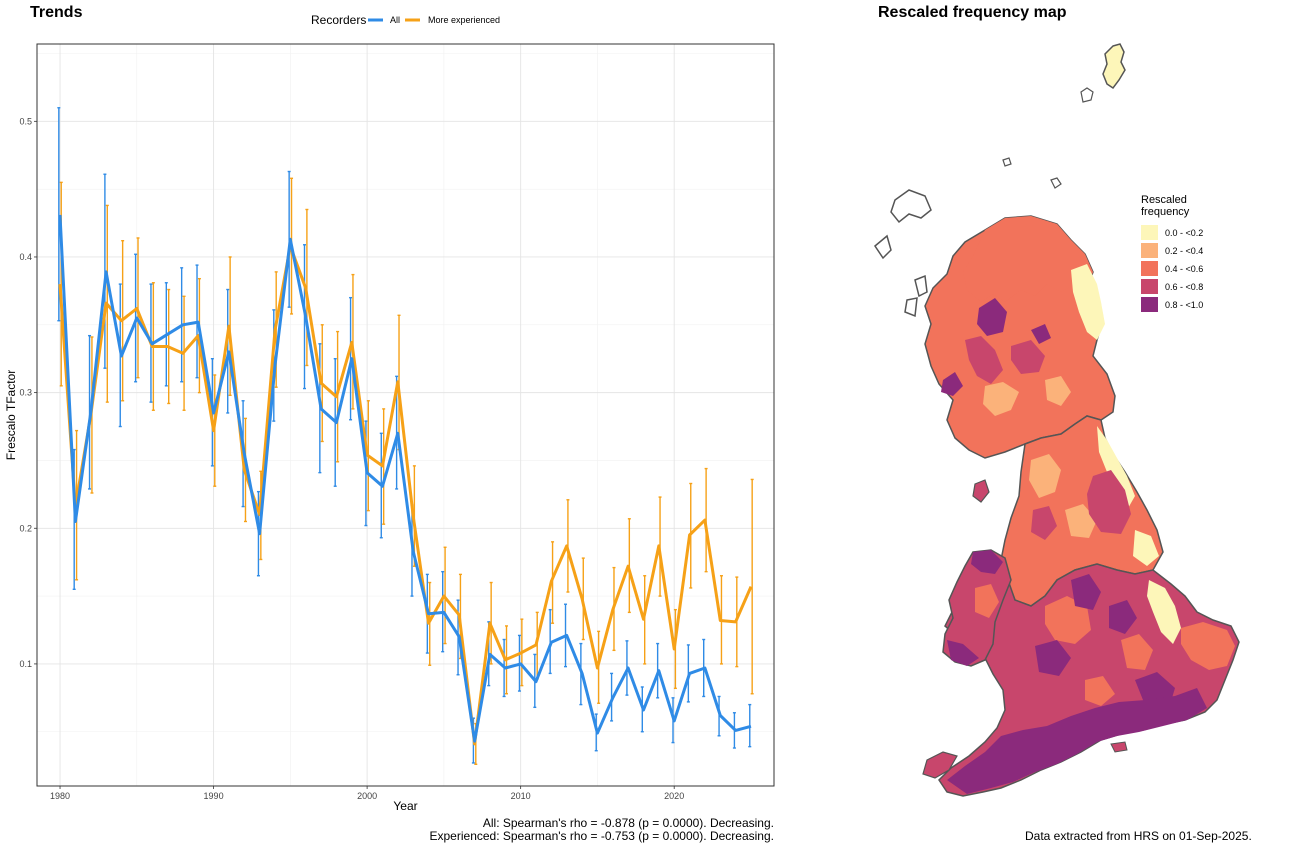 The height and width of the screenshot is (850, 1300). Describe the element at coordinates (60, 796) in the screenshot. I see `x-tick-label: 1980` at that location.